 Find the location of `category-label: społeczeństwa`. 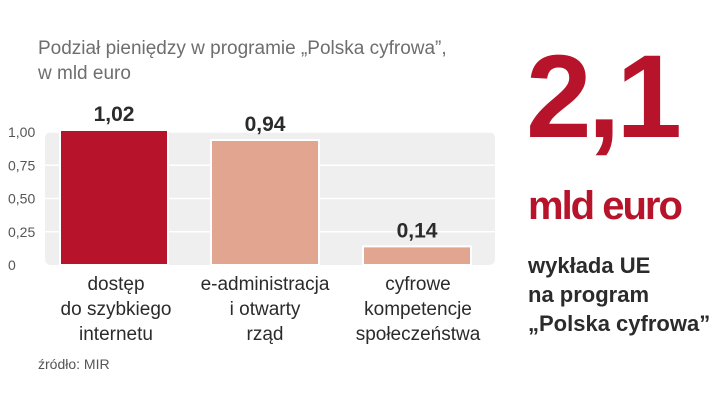

category-label: społeczeństwa is located at coordinates (418, 334).